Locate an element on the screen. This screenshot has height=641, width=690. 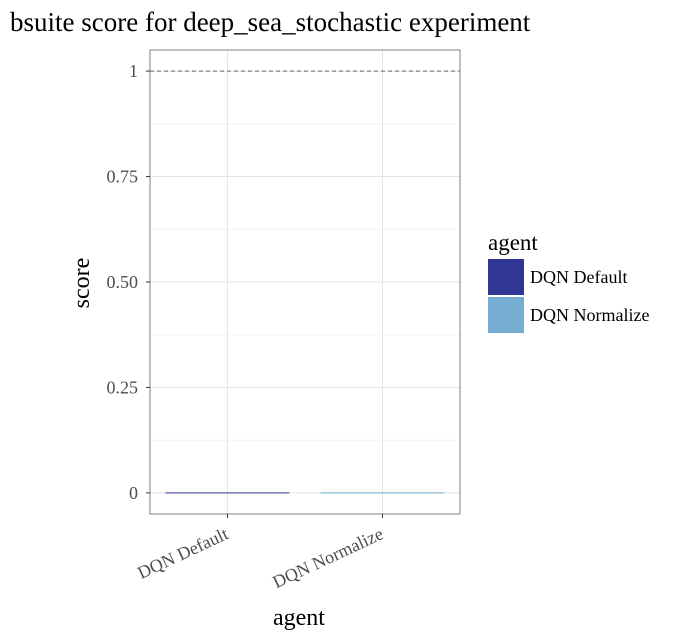
legend-title: agent is located at coordinates (513, 242).